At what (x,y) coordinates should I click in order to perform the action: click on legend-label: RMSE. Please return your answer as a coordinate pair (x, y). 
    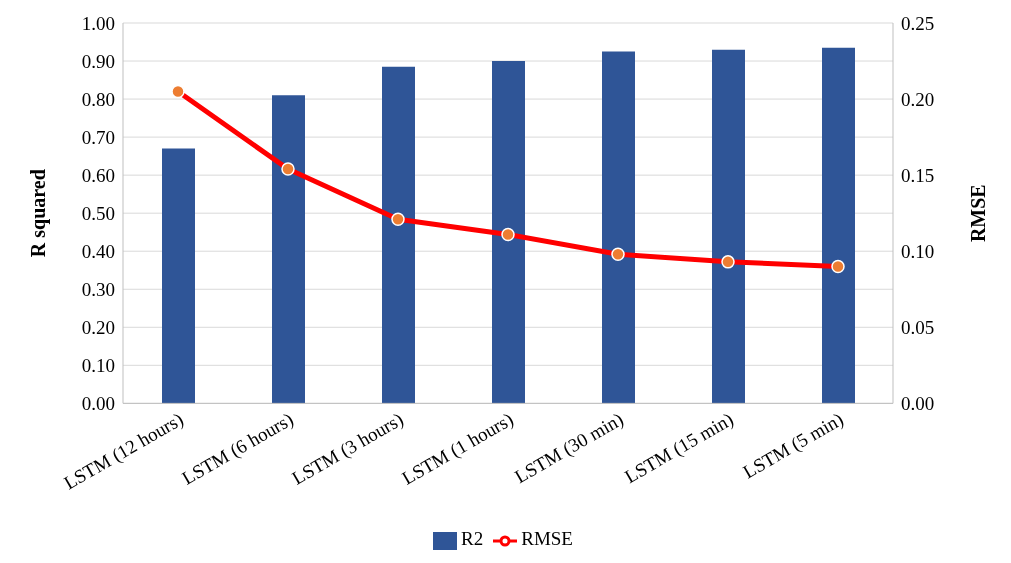
    Looking at the image, I should click on (547, 539).